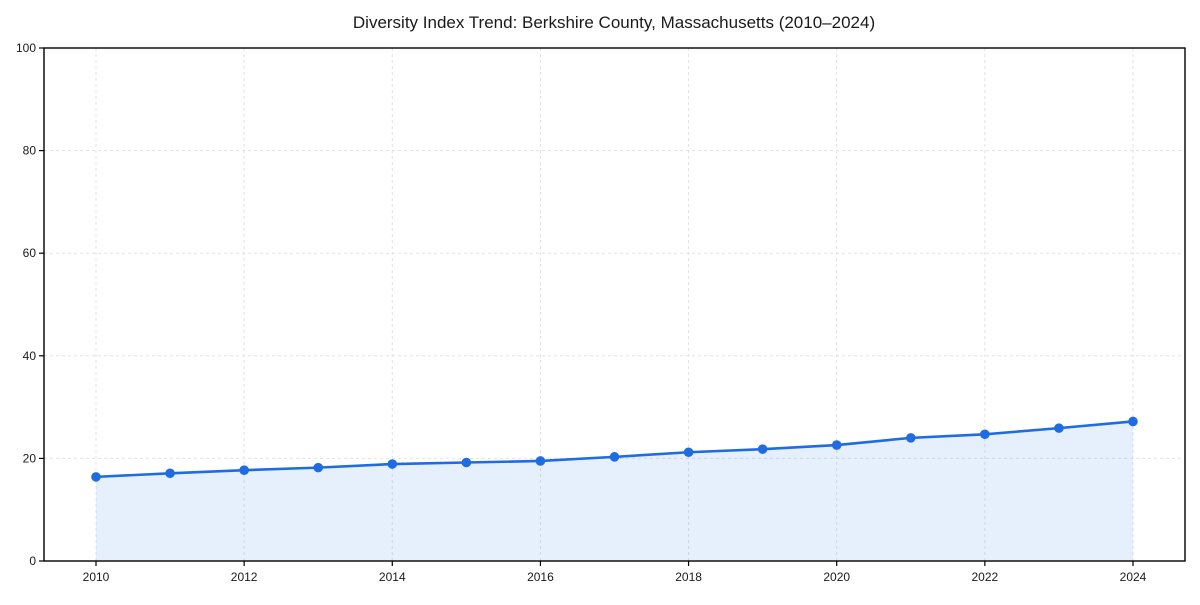 Image resolution: width=1200 pixels, height=605 pixels. Describe the element at coordinates (688, 452) in the screenshot. I see `data-point-2018` at that location.